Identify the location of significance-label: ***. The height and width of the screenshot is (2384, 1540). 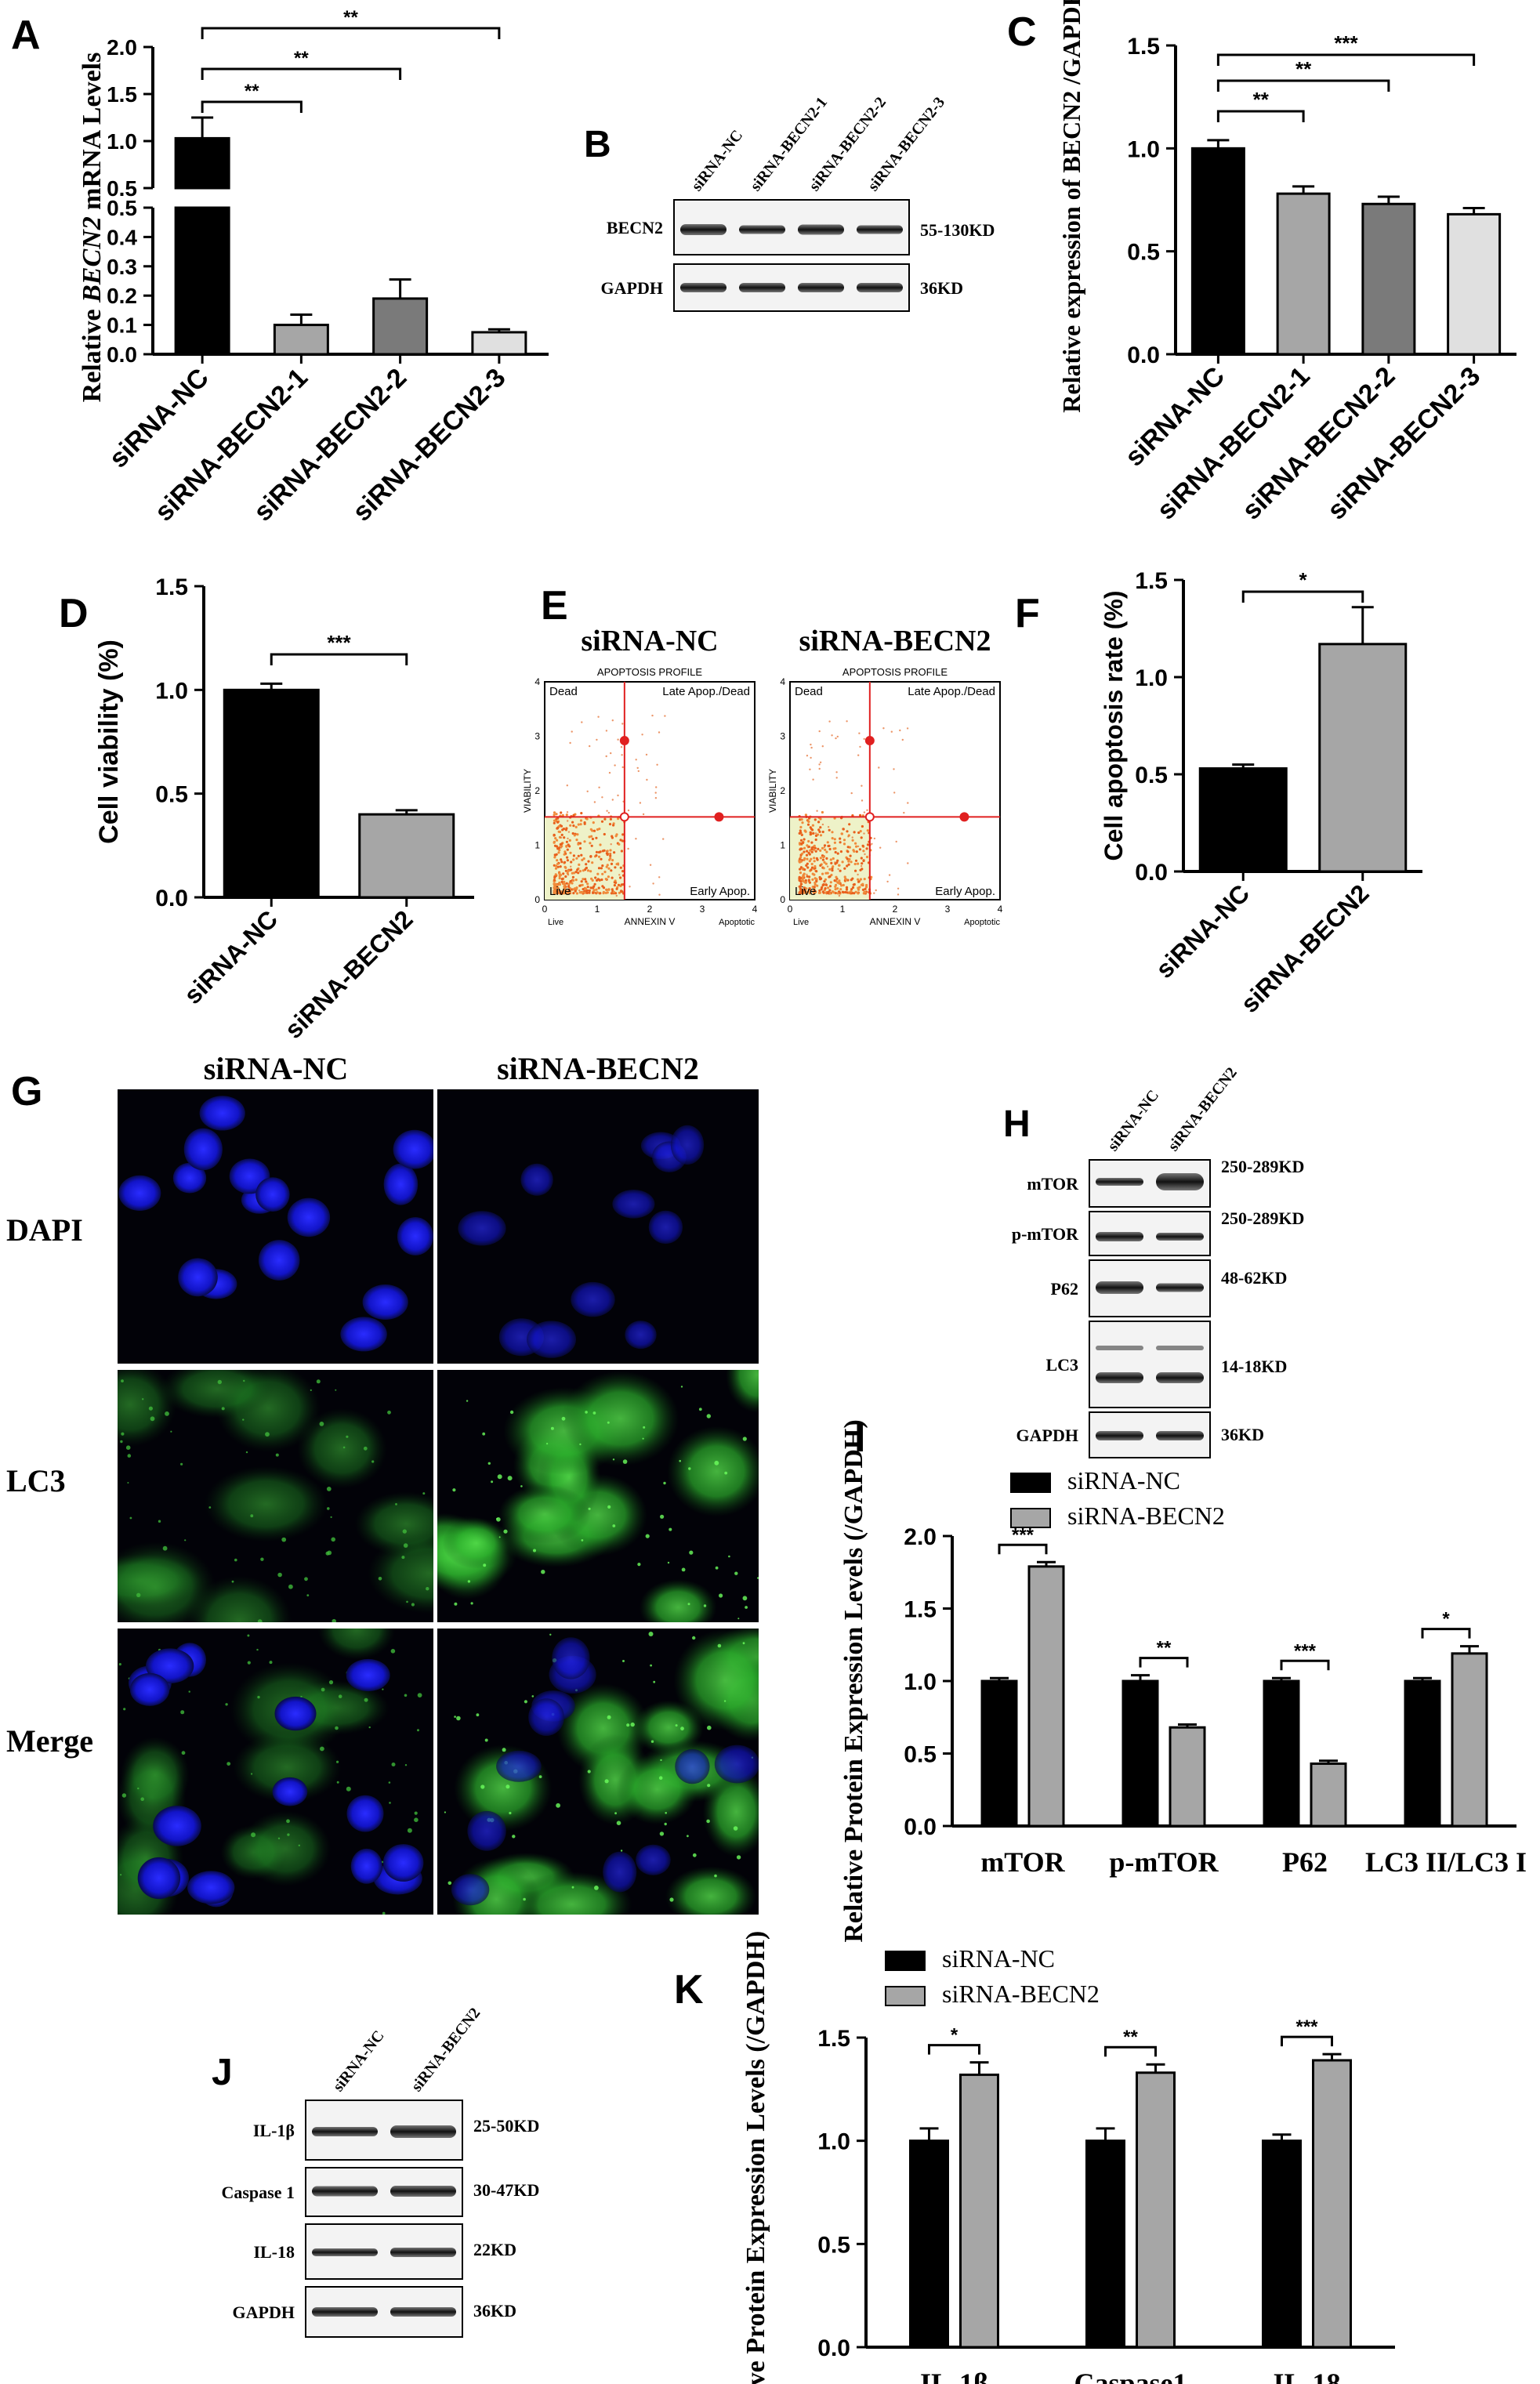
(1346, 43).